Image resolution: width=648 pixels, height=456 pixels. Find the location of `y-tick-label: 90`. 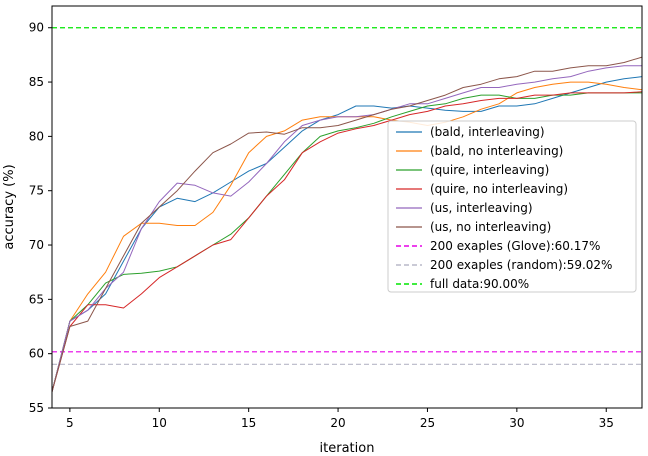

y-tick-label: 90 is located at coordinates (36, 28).